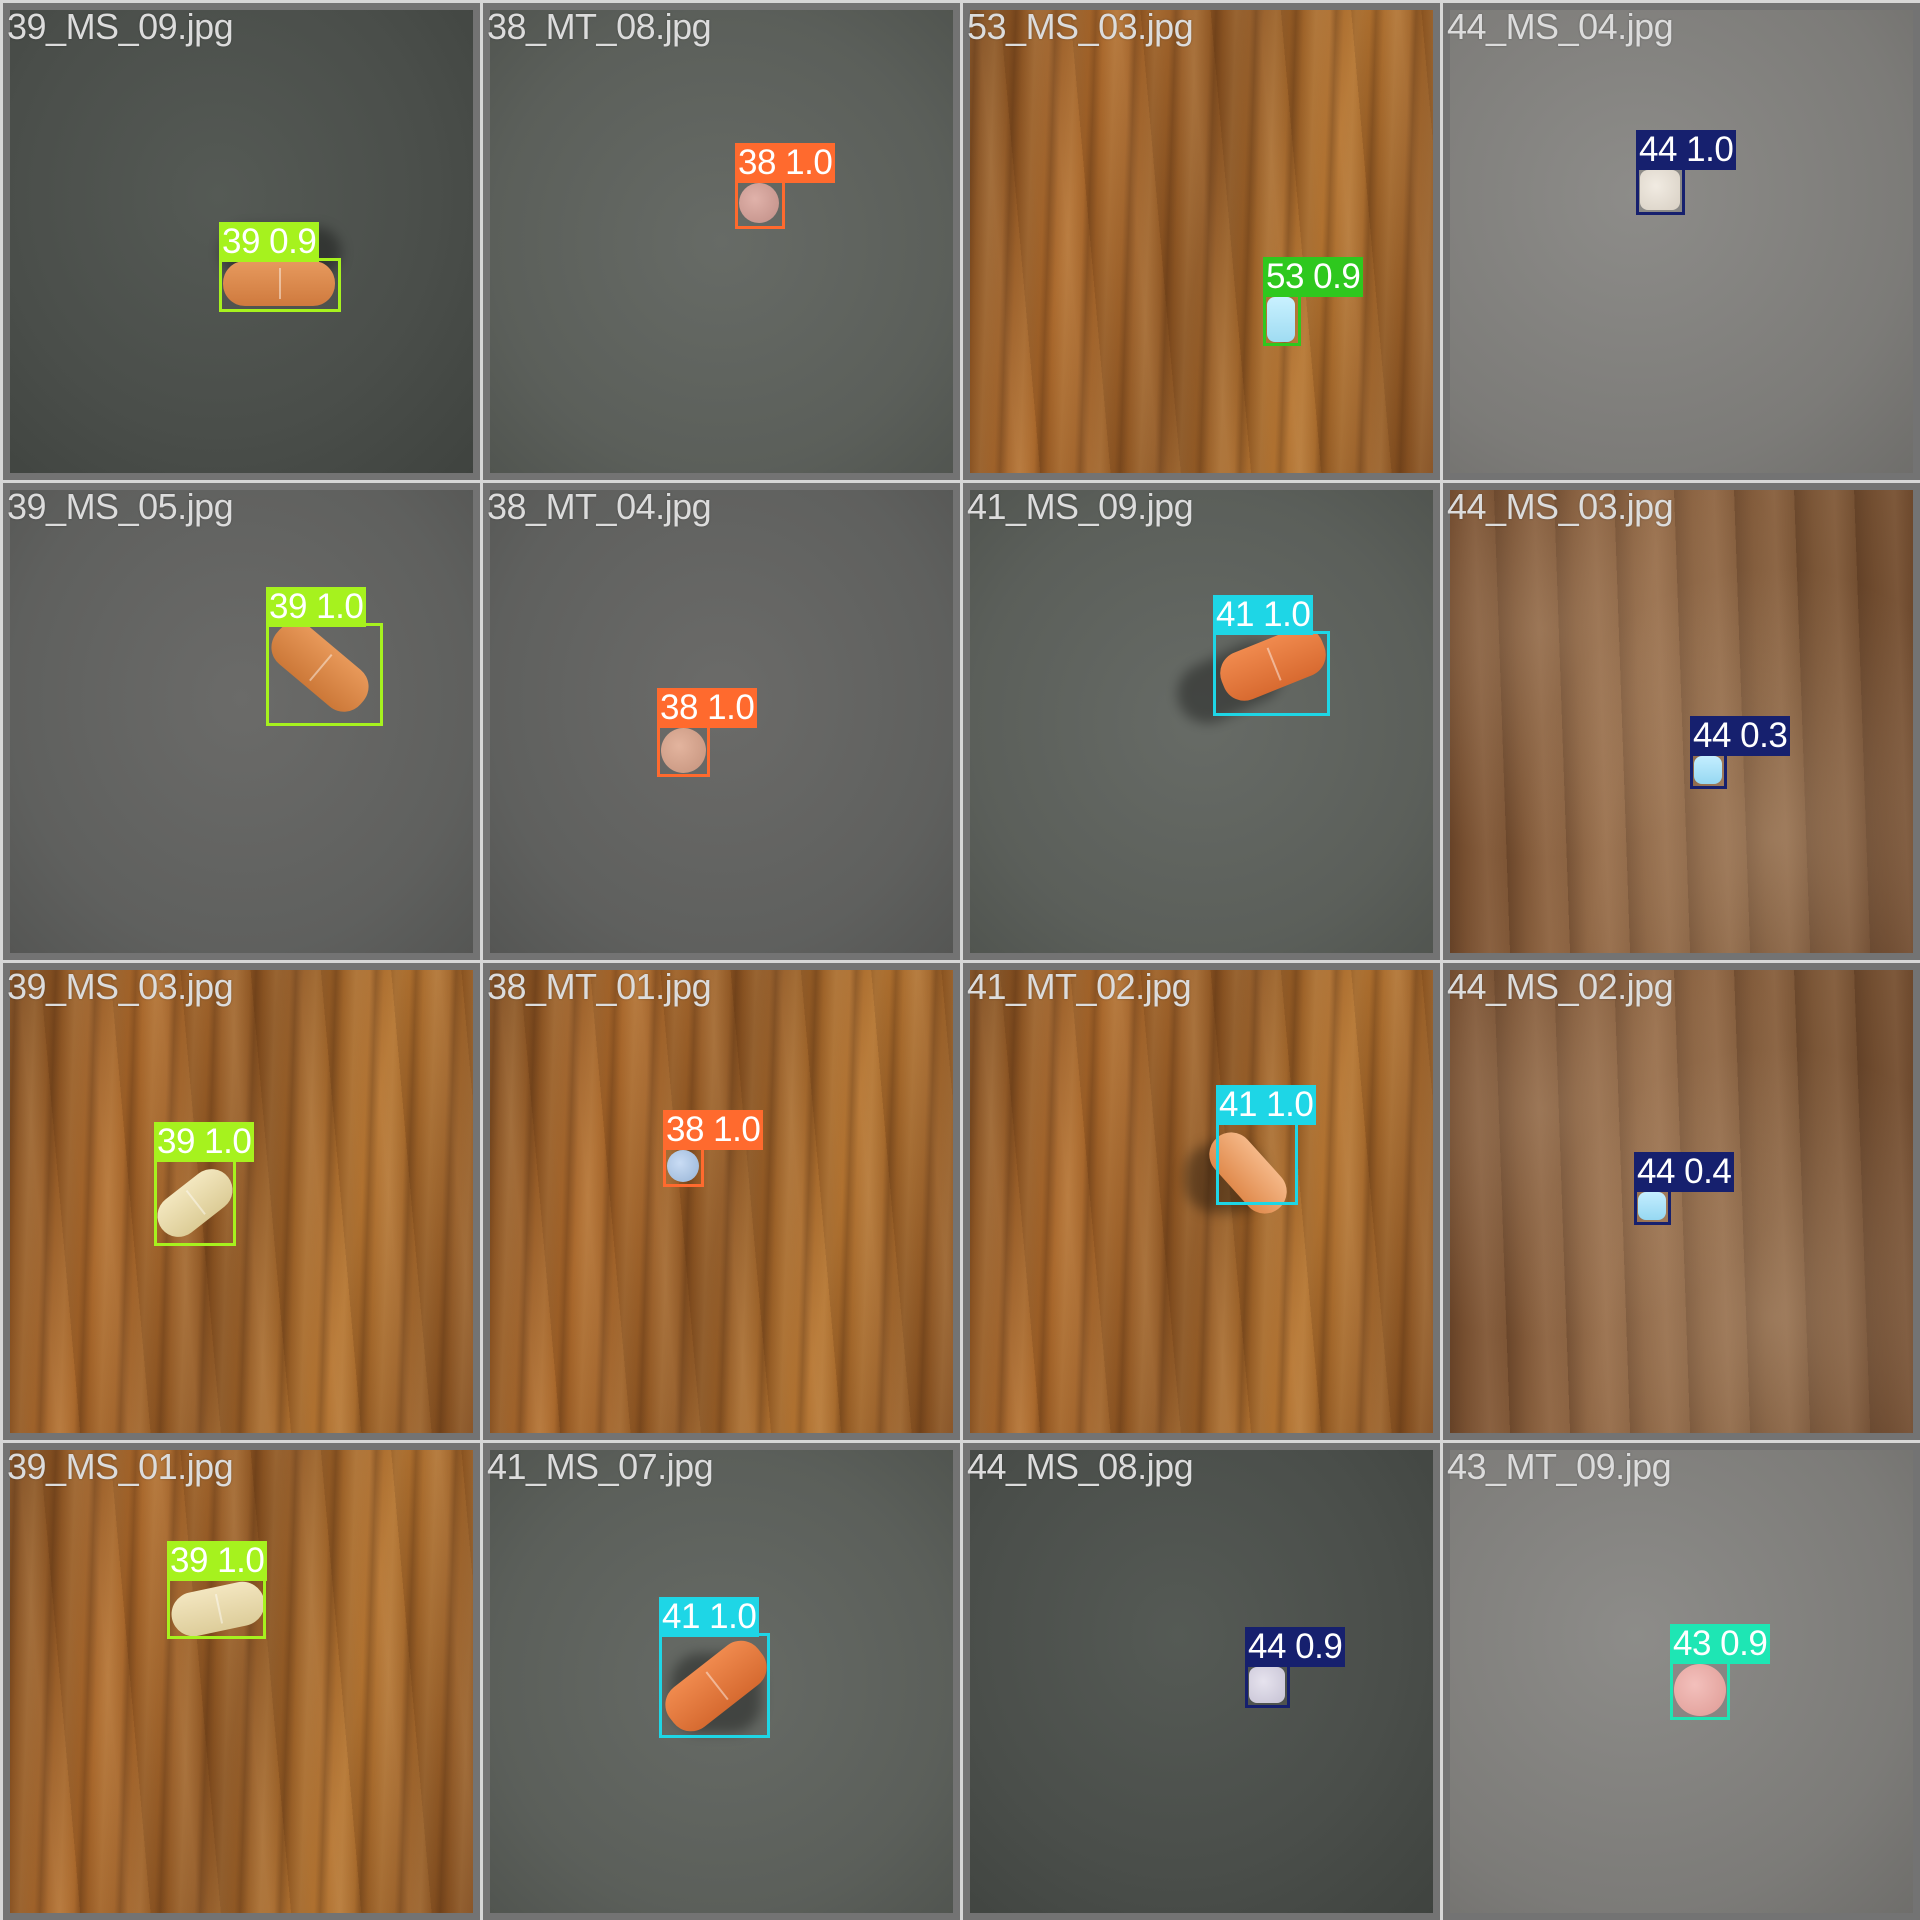 The width and height of the screenshot is (1920, 1920). What do you see at coordinates (1740, 736) in the screenshot?
I see `detection-label: 44 0.3` at bounding box center [1740, 736].